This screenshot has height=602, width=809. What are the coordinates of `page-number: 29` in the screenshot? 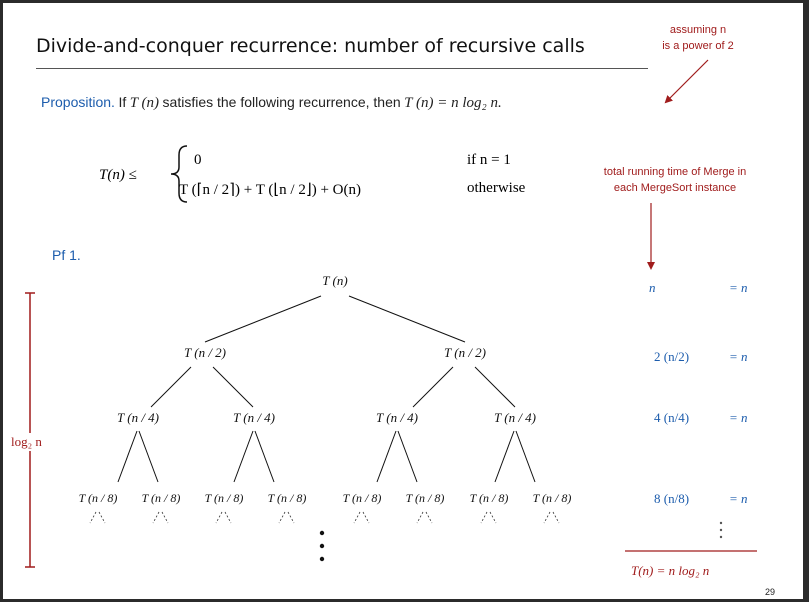 It's located at (770, 592).